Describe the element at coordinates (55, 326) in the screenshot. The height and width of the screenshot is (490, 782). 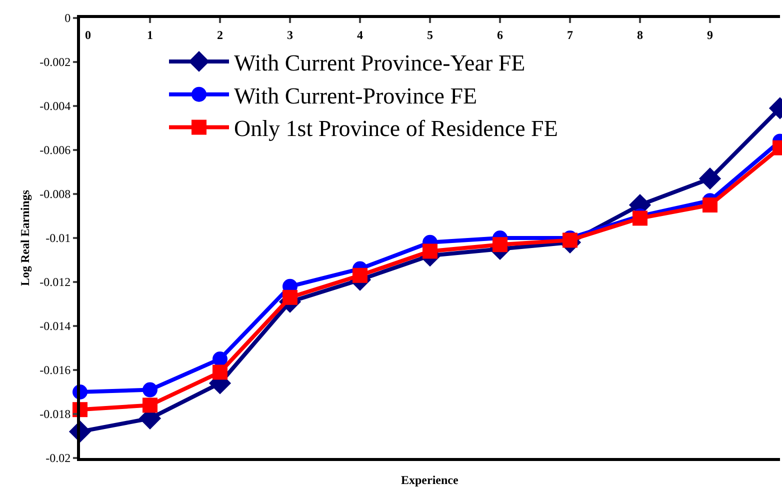
I see `y-tick-label: -0.014` at that location.